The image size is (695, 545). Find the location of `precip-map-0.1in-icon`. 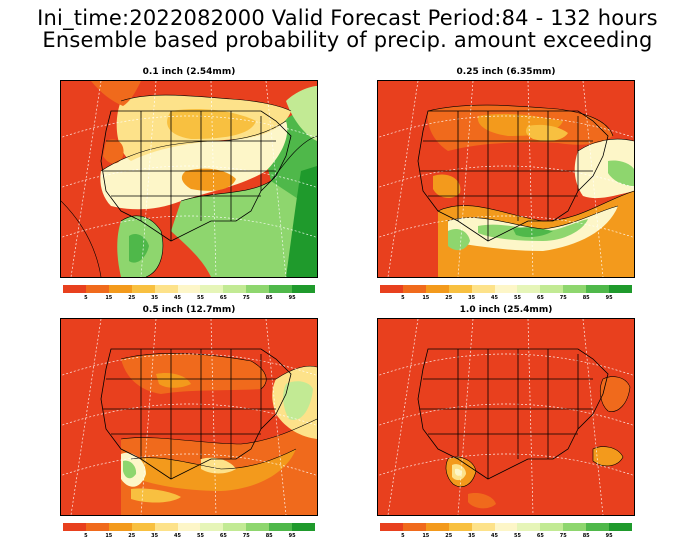

precip-map-0.1in-icon is located at coordinates (189, 179).